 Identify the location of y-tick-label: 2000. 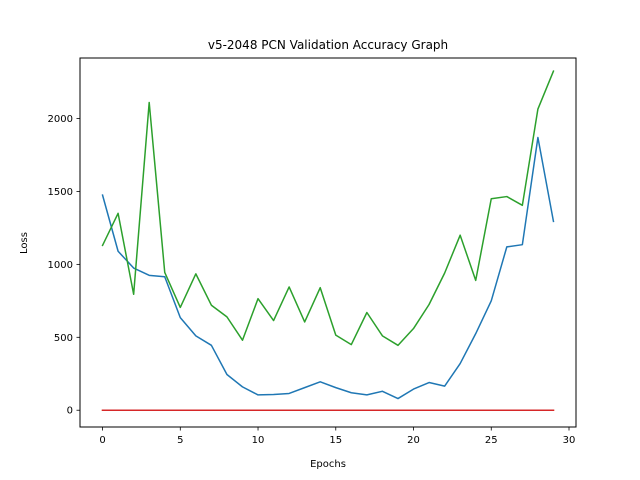
(60, 119).